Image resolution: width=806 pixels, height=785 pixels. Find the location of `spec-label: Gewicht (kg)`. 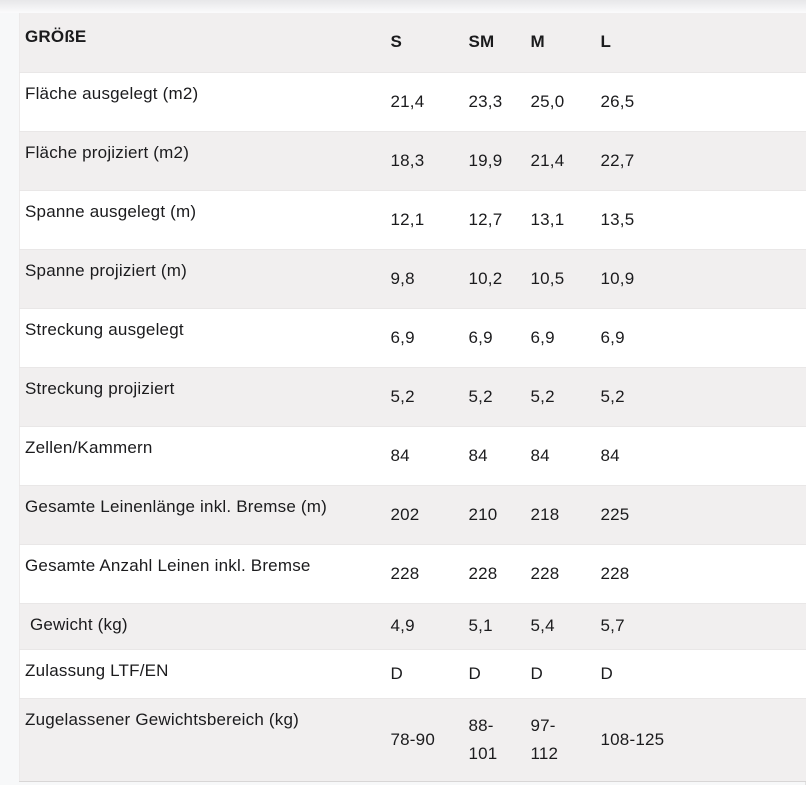

spec-label: Gewicht (kg) is located at coordinates (205, 625).